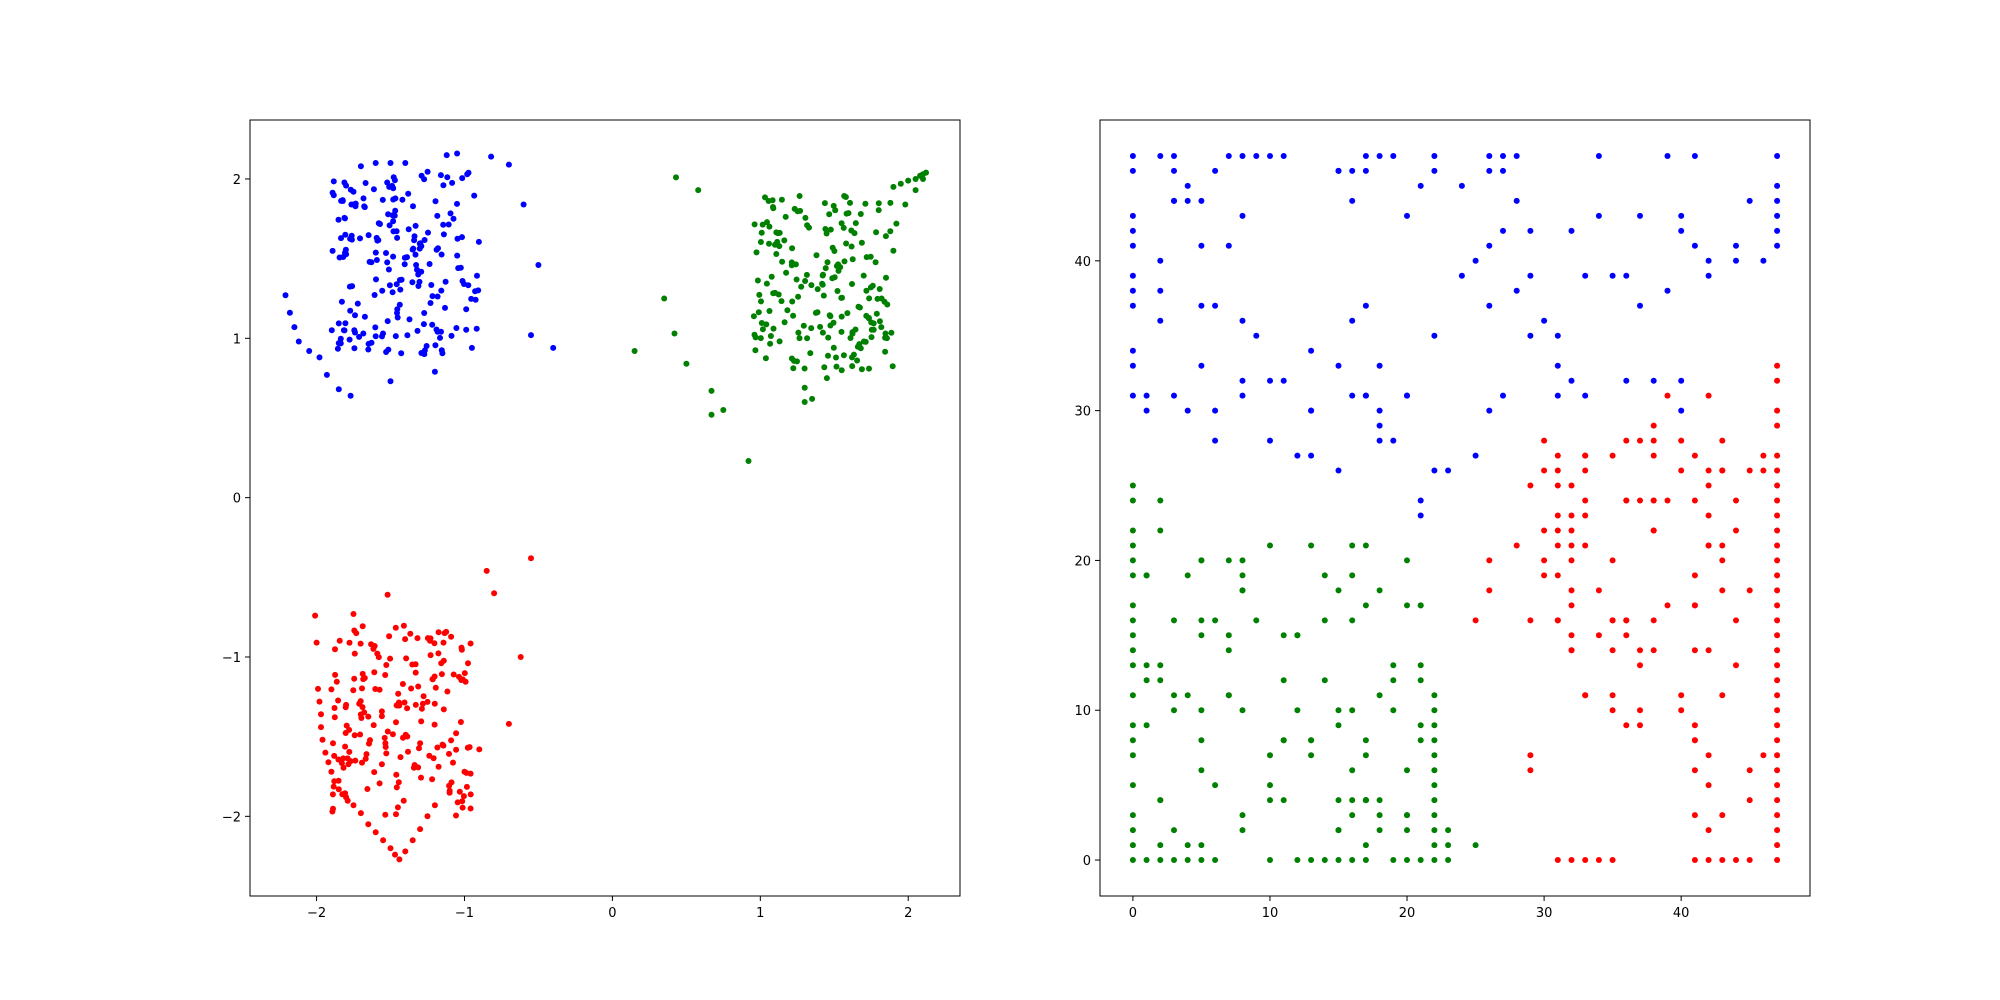 The height and width of the screenshot is (1000, 2000). Describe the element at coordinates (1407, 913) in the screenshot. I see `x-tick-label: 20` at that location.